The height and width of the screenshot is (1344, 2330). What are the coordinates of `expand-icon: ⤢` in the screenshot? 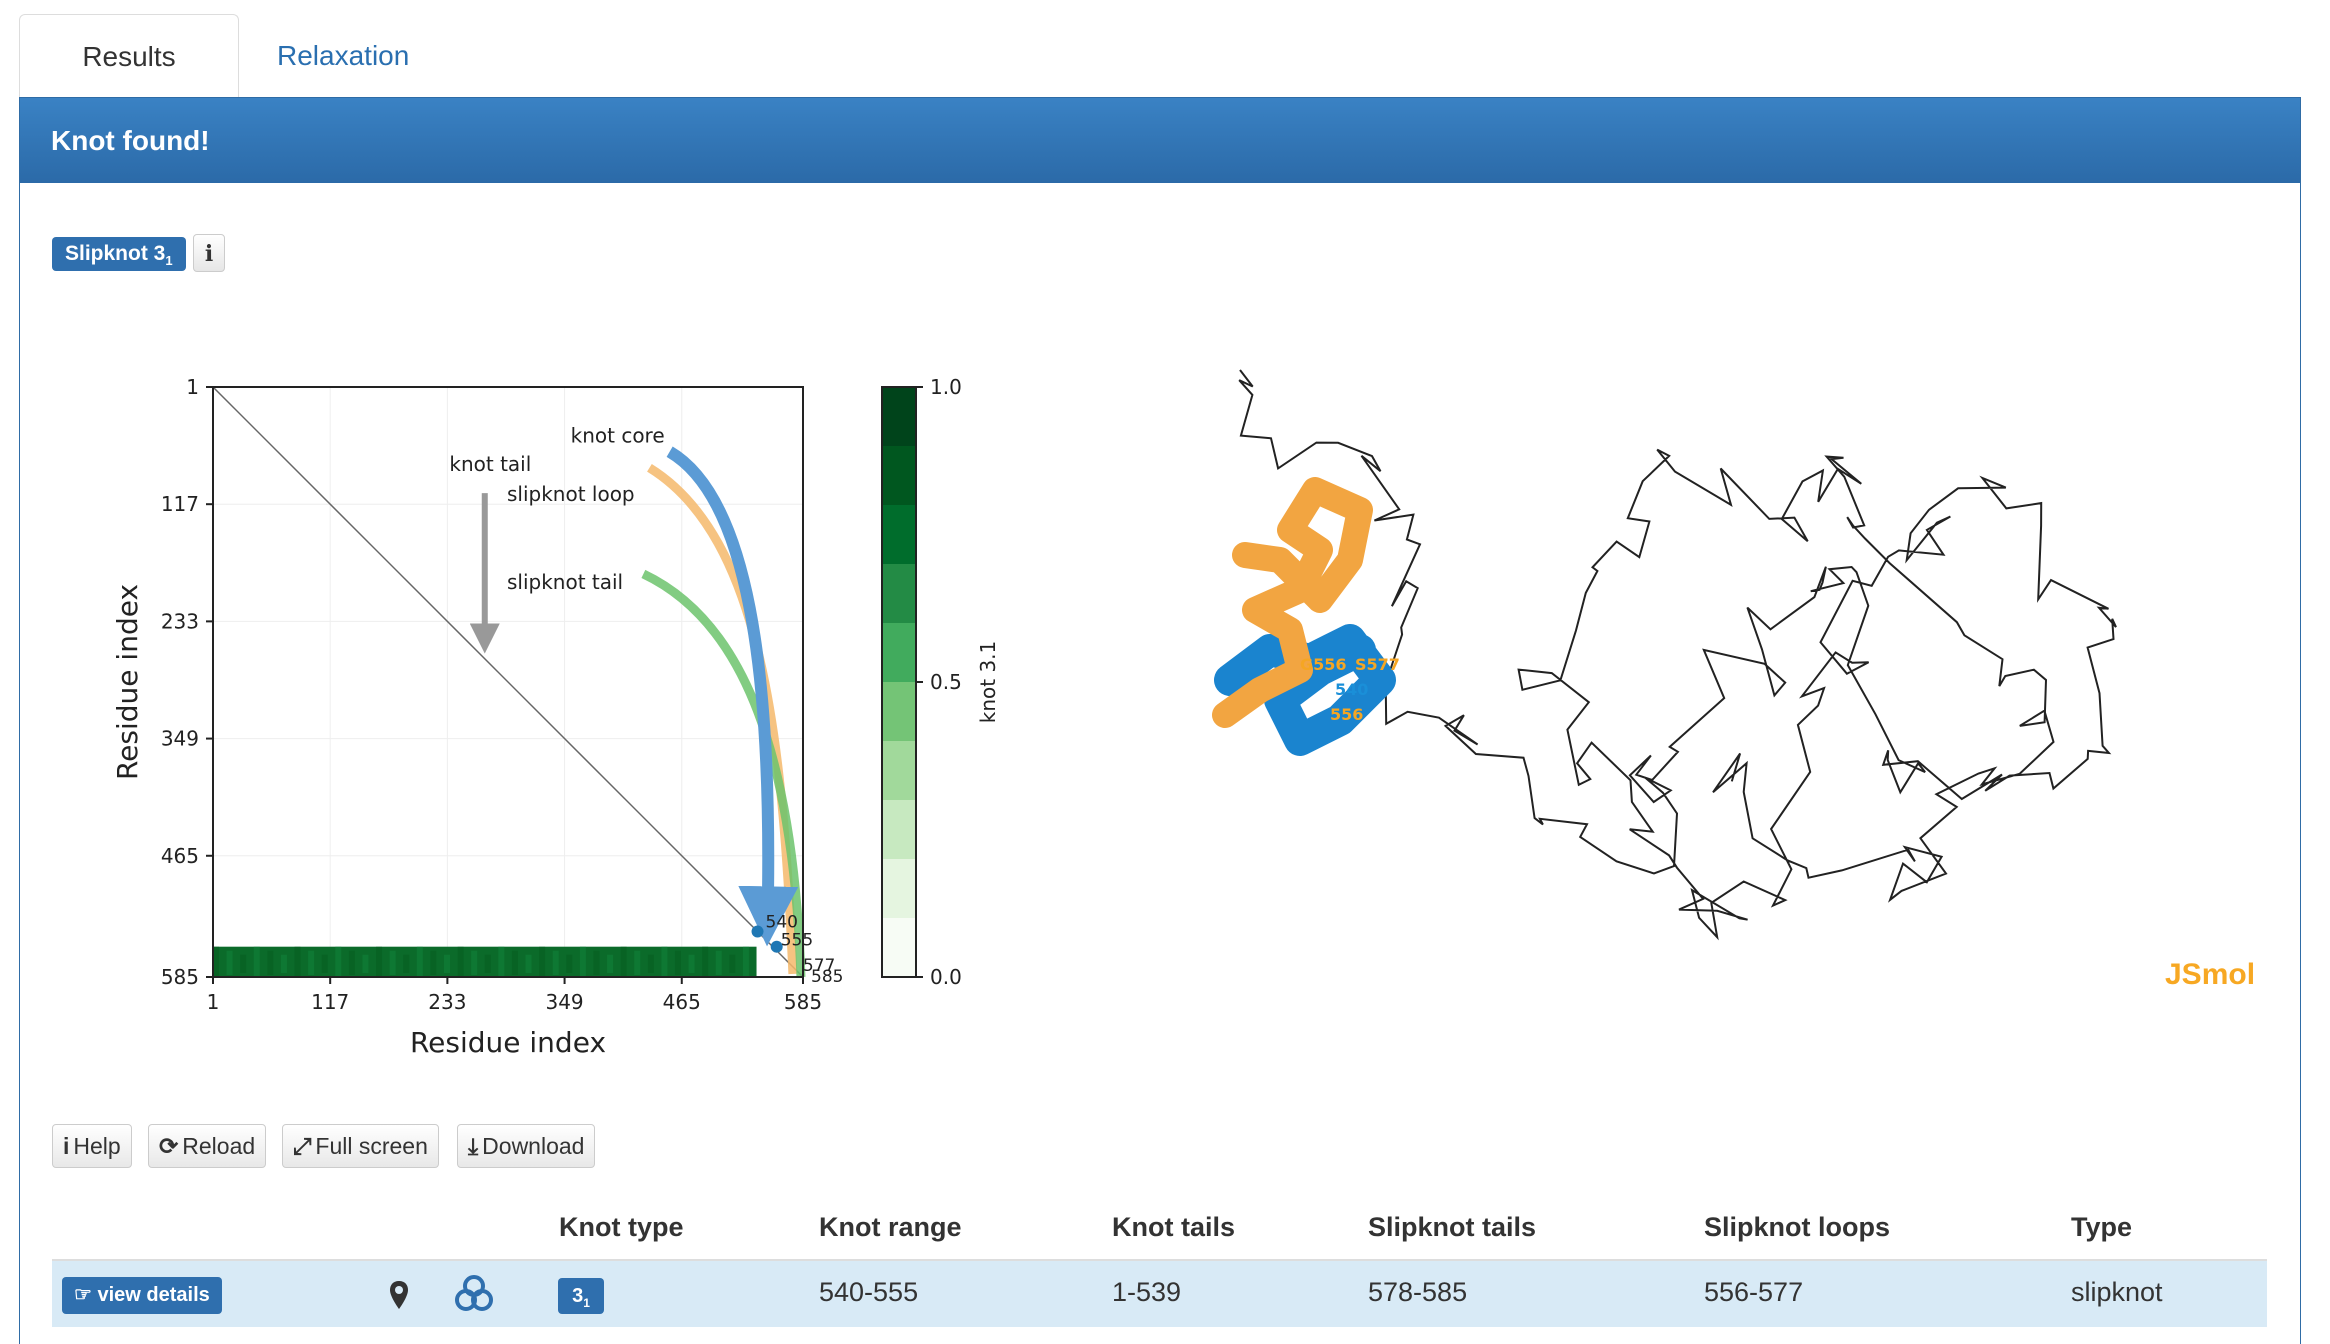 It's located at (302, 1146).